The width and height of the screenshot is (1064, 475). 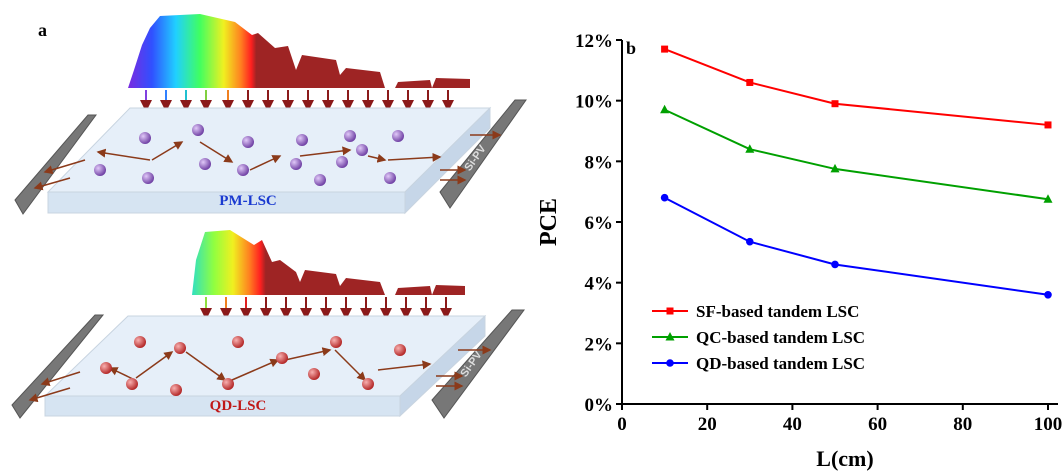 I want to click on panel-label: b, so click(x=631, y=48).